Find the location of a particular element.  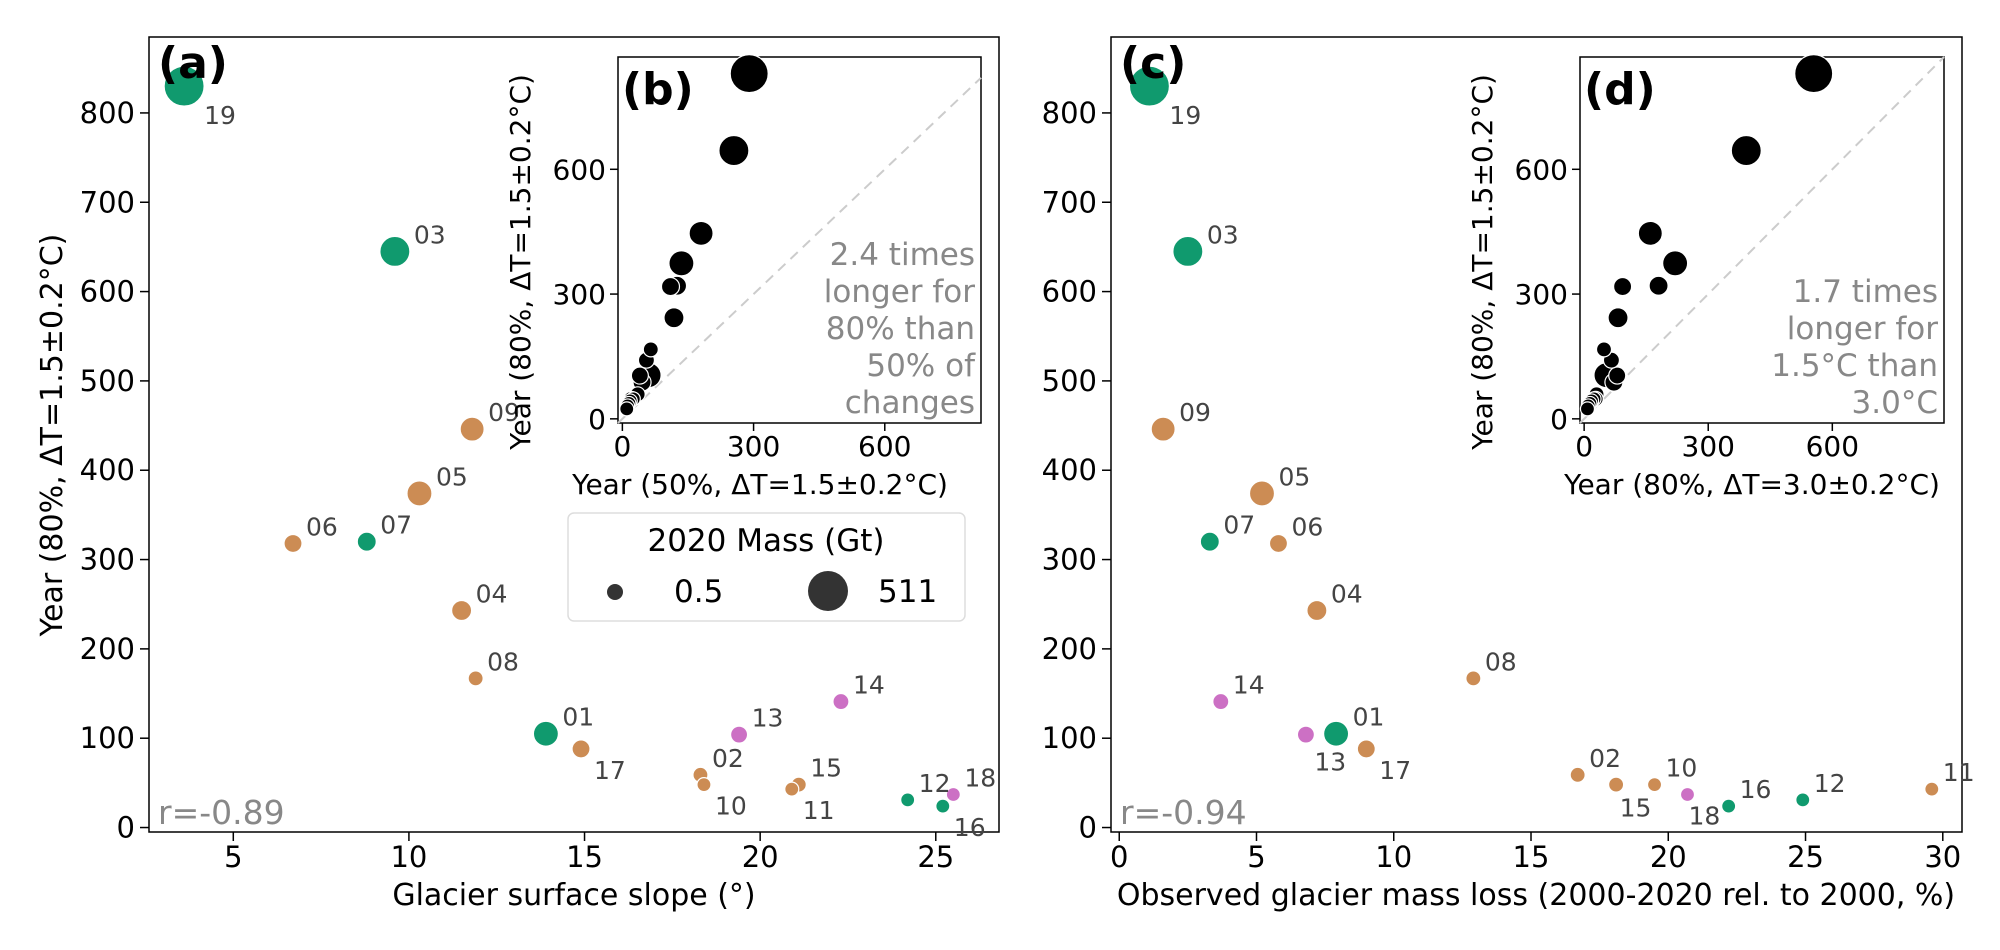

panel-b-ticks: 0 300 600 0 300 600 is located at coordinates (732, 308).